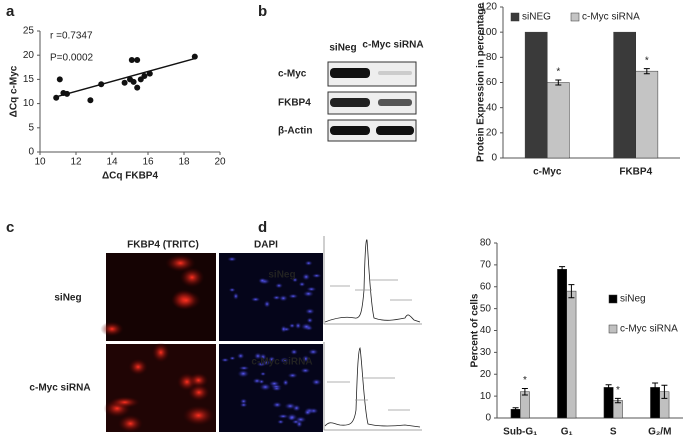 The height and width of the screenshot is (444, 685). Describe the element at coordinates (547, 172) in the screenshot. I see `x-tick-label: c-Myc` at that location.